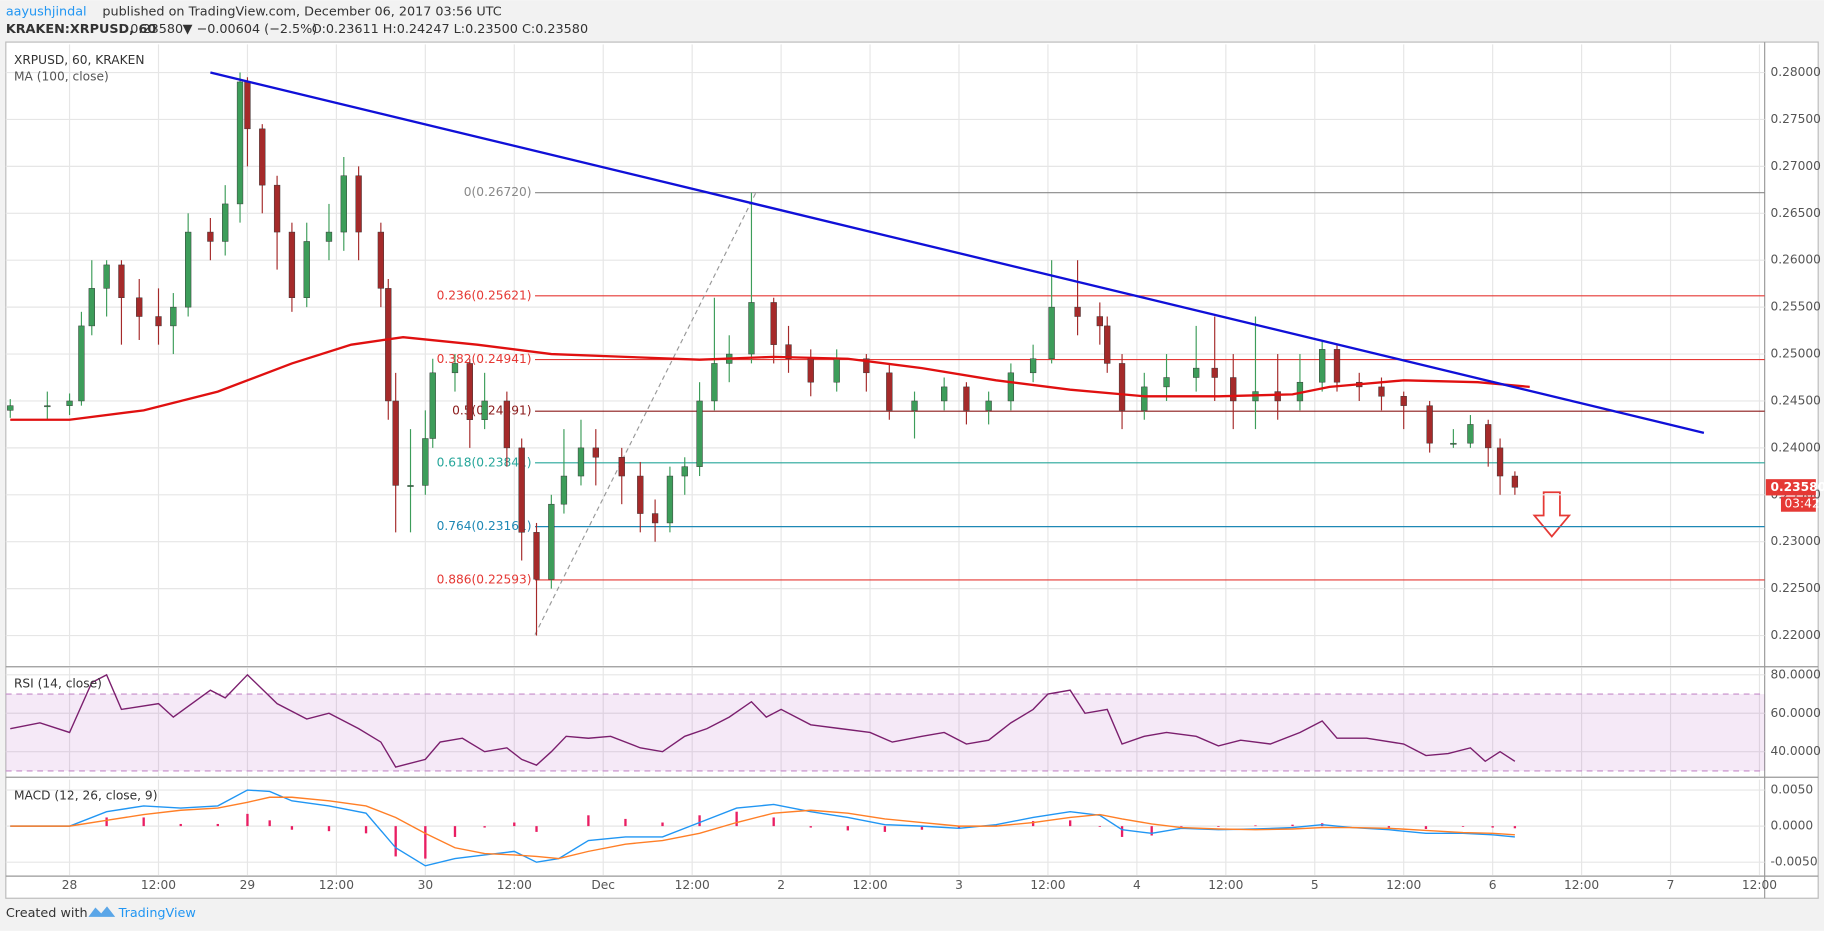 The image size is (1824, 931). What do you see at coordinates (1793, 862) in the screenshot?
I see `y-tick-label: -0.0050` at bounding box center [1793, 862].